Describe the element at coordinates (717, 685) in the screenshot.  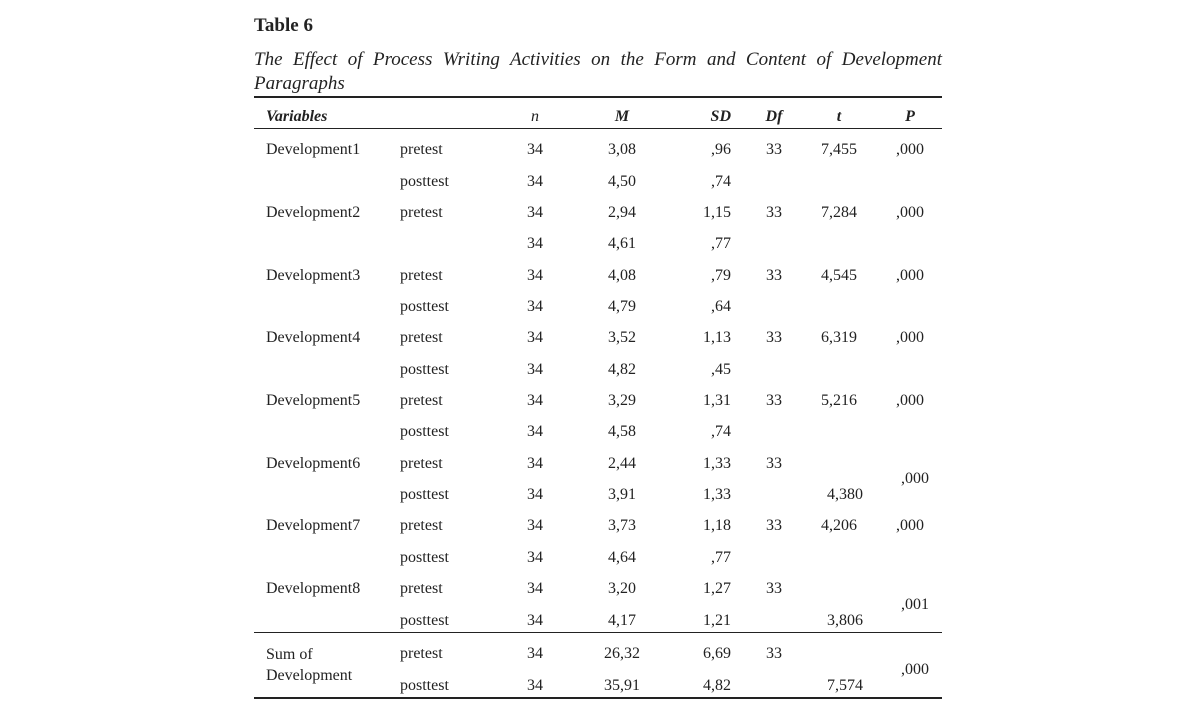
I see `sd-cell: 4,82` at that location.